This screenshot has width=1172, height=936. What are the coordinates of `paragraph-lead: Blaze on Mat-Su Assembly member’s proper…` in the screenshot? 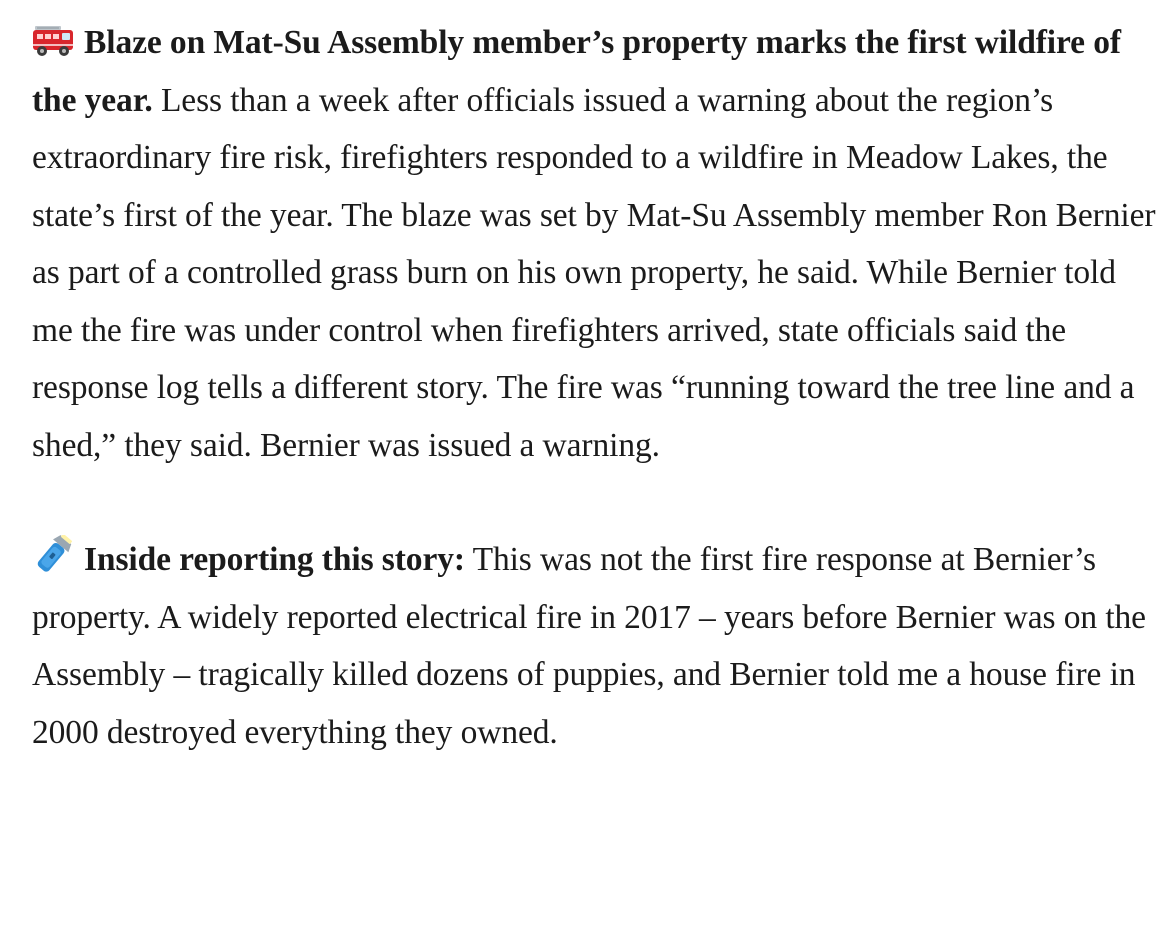 It's located at (576, 71).